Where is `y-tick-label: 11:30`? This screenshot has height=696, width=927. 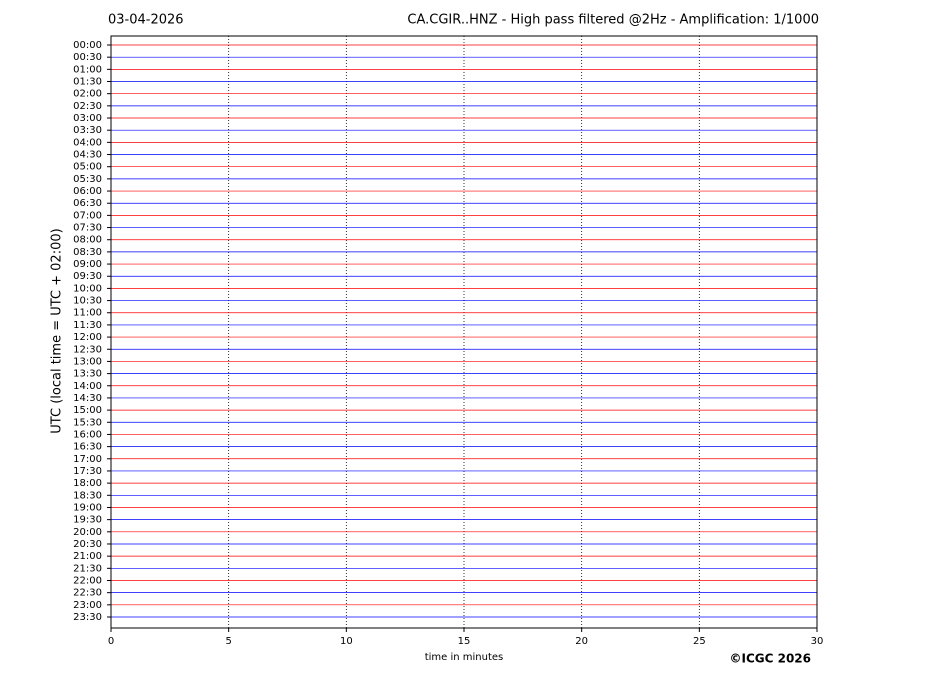
y-tick-label: 11:30 is located at coordinates (87, 325).